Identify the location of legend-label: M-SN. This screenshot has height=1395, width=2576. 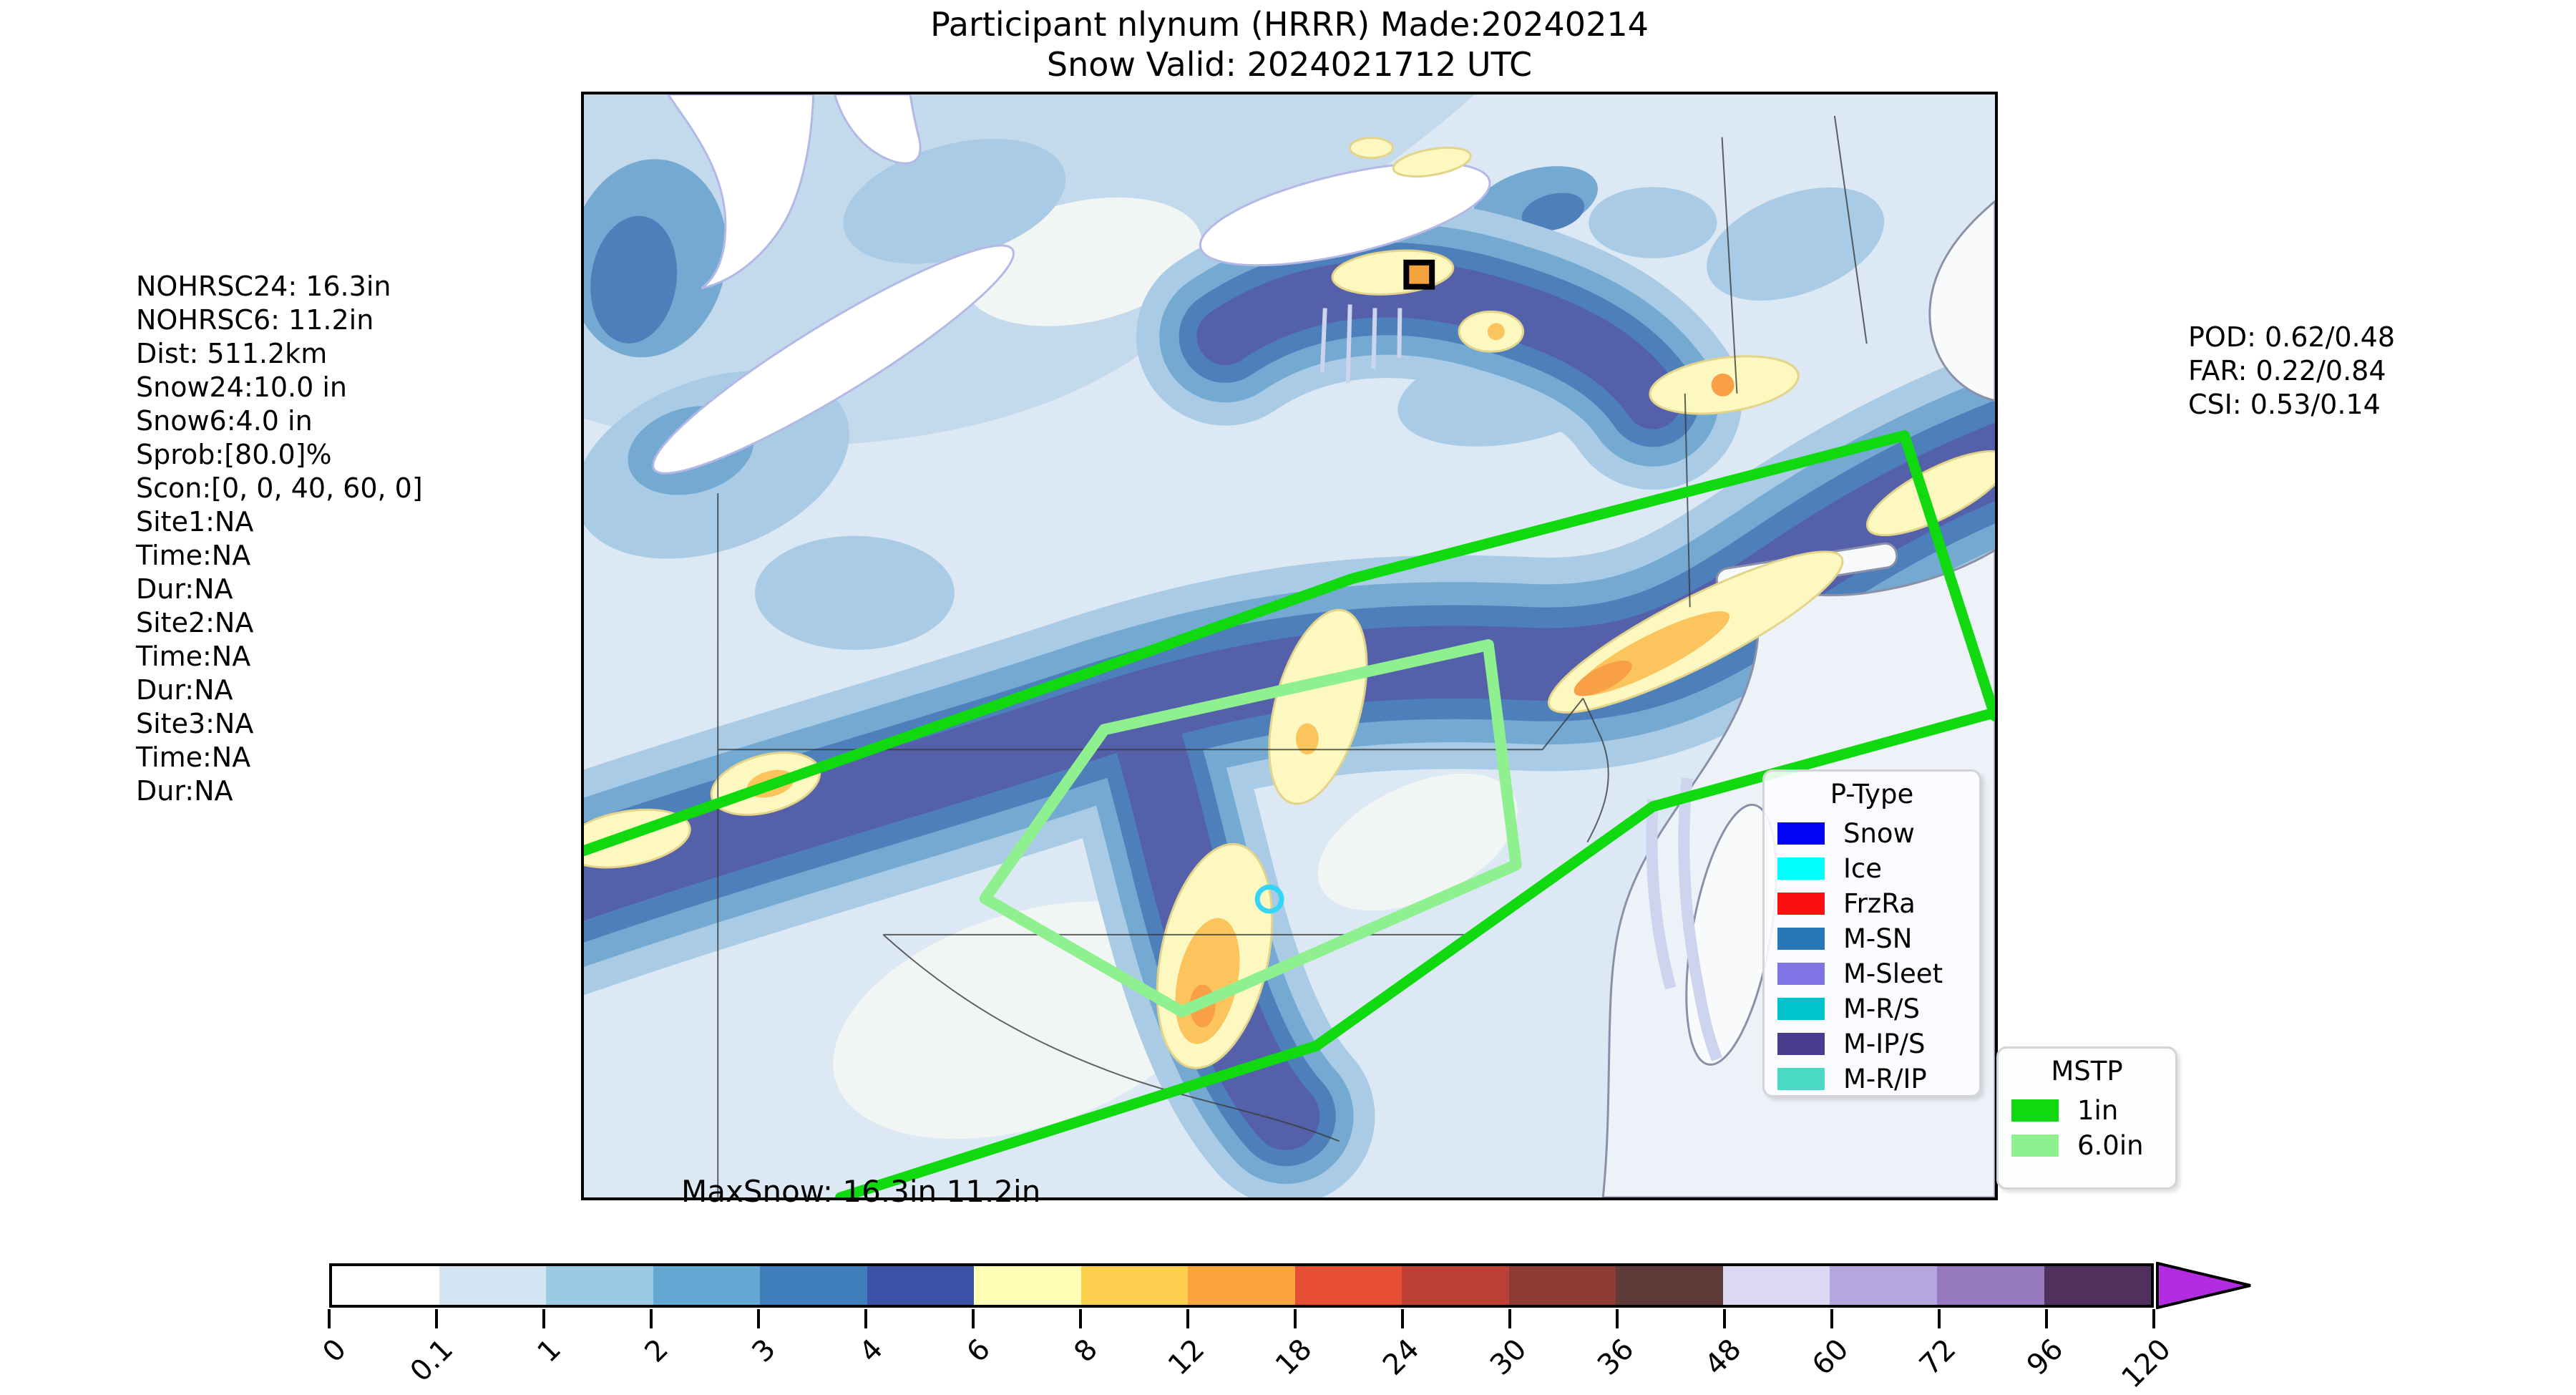
(1878, 938).